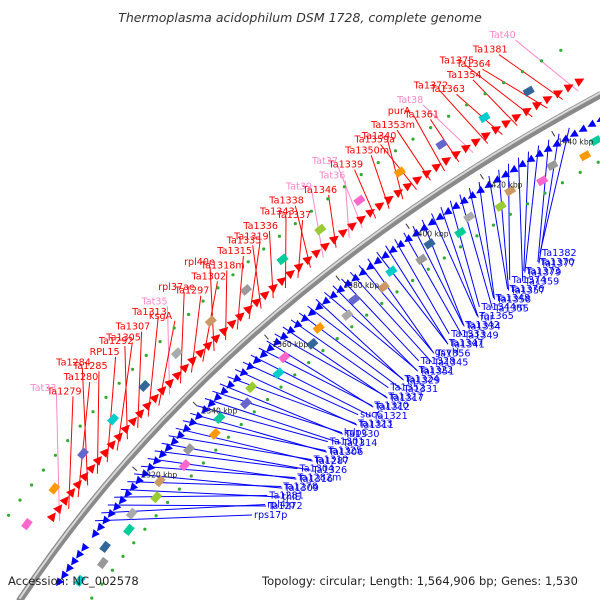 The width and height of the screenshot is (600, 600). Describe the element at coordinates (320, 190) in the screenshot. I see `top-gene-label: Ta1346` at that location.